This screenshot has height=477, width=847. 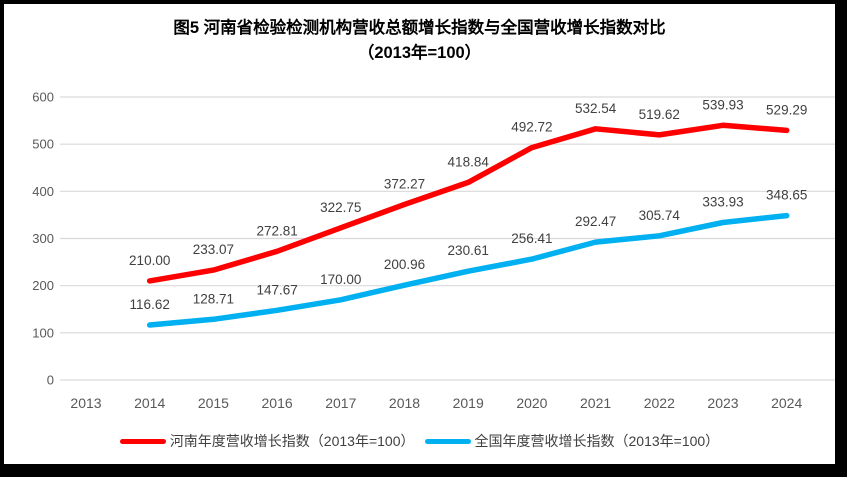 I want to click on y-tick-label: 400, so click(x=43, y=191).